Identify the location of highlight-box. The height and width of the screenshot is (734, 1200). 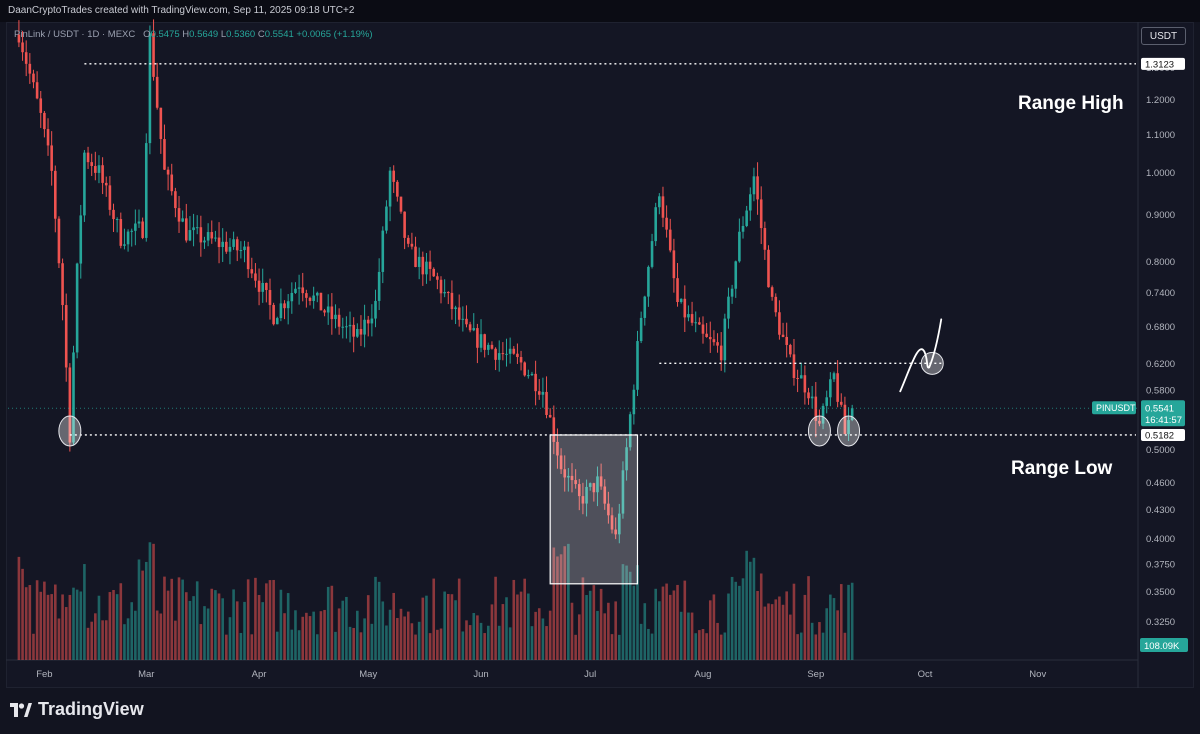
(594, 509).